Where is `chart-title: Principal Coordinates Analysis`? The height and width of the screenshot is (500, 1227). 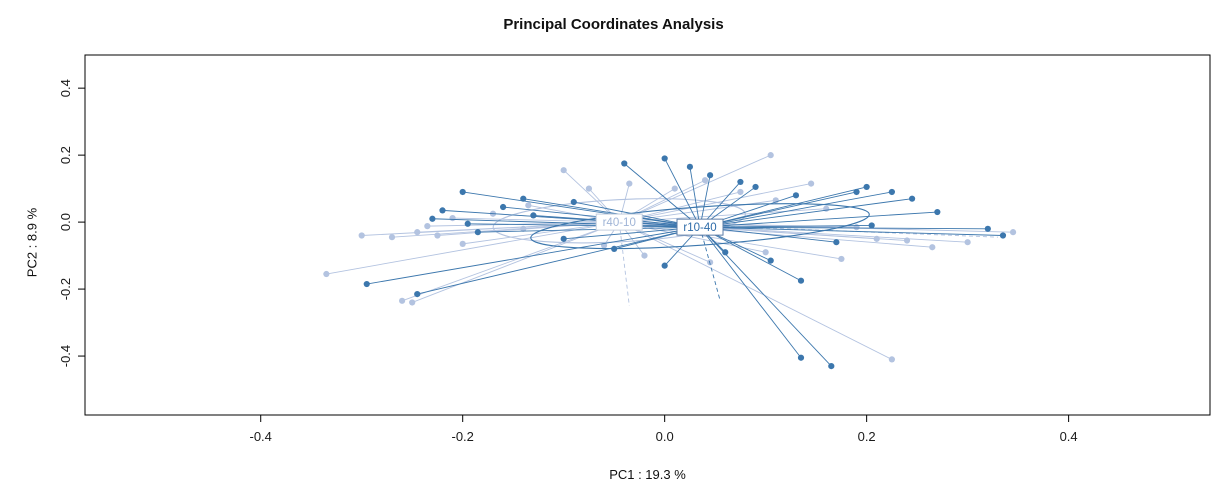 chart-title: Principal Coordinates Analysis is located at coordinates (613, 24).